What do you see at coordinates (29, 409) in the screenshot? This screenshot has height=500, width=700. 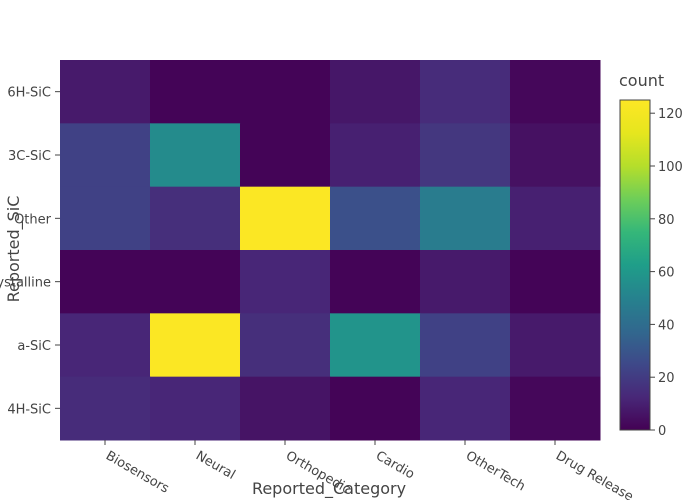 I see `y-tick-label: 4H-SiC` at bounding box center [29, 409].